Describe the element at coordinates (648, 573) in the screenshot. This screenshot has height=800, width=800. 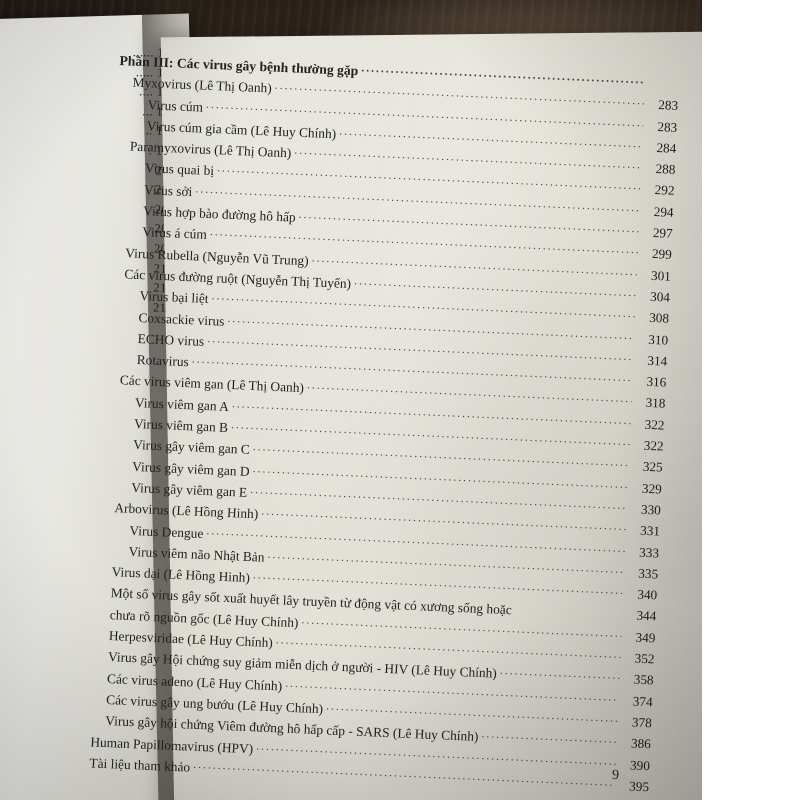
I see `toc-entry-page: 335` at that location.